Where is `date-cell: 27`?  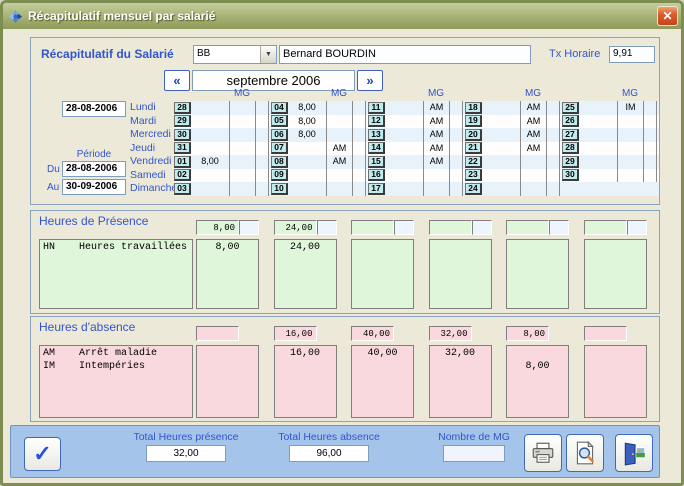
date-cell: 27 is located at coordinates (570, 134).